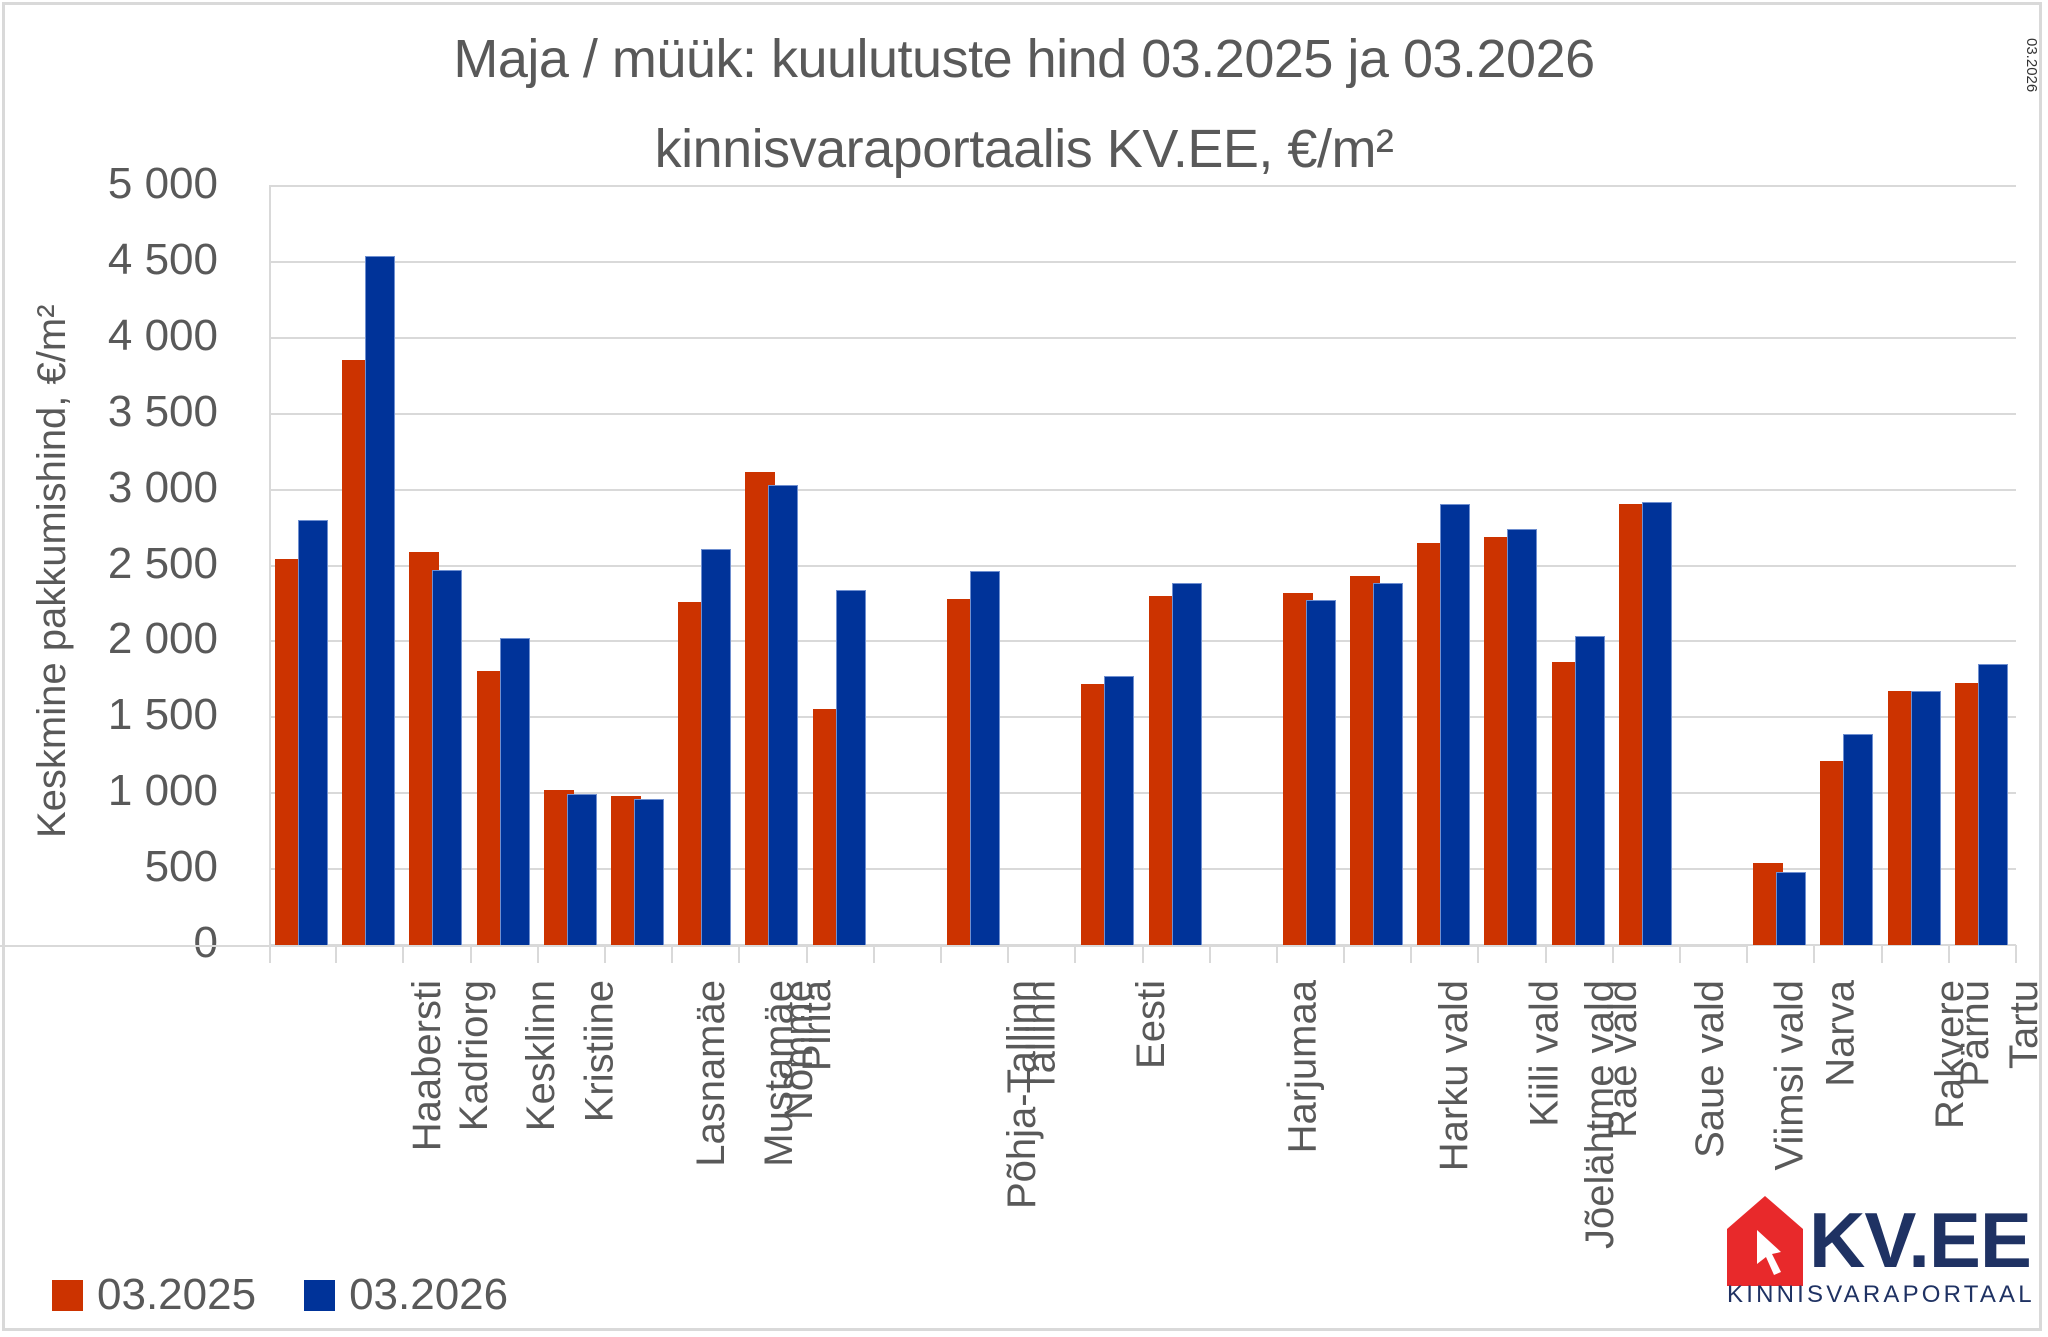 This screenshot has width=2048, height=1337. Describe the element at coordinates (1881, 1294) in the screenshot. I see `logo-tagline: KINNISVARAPORTAAL` at that location.